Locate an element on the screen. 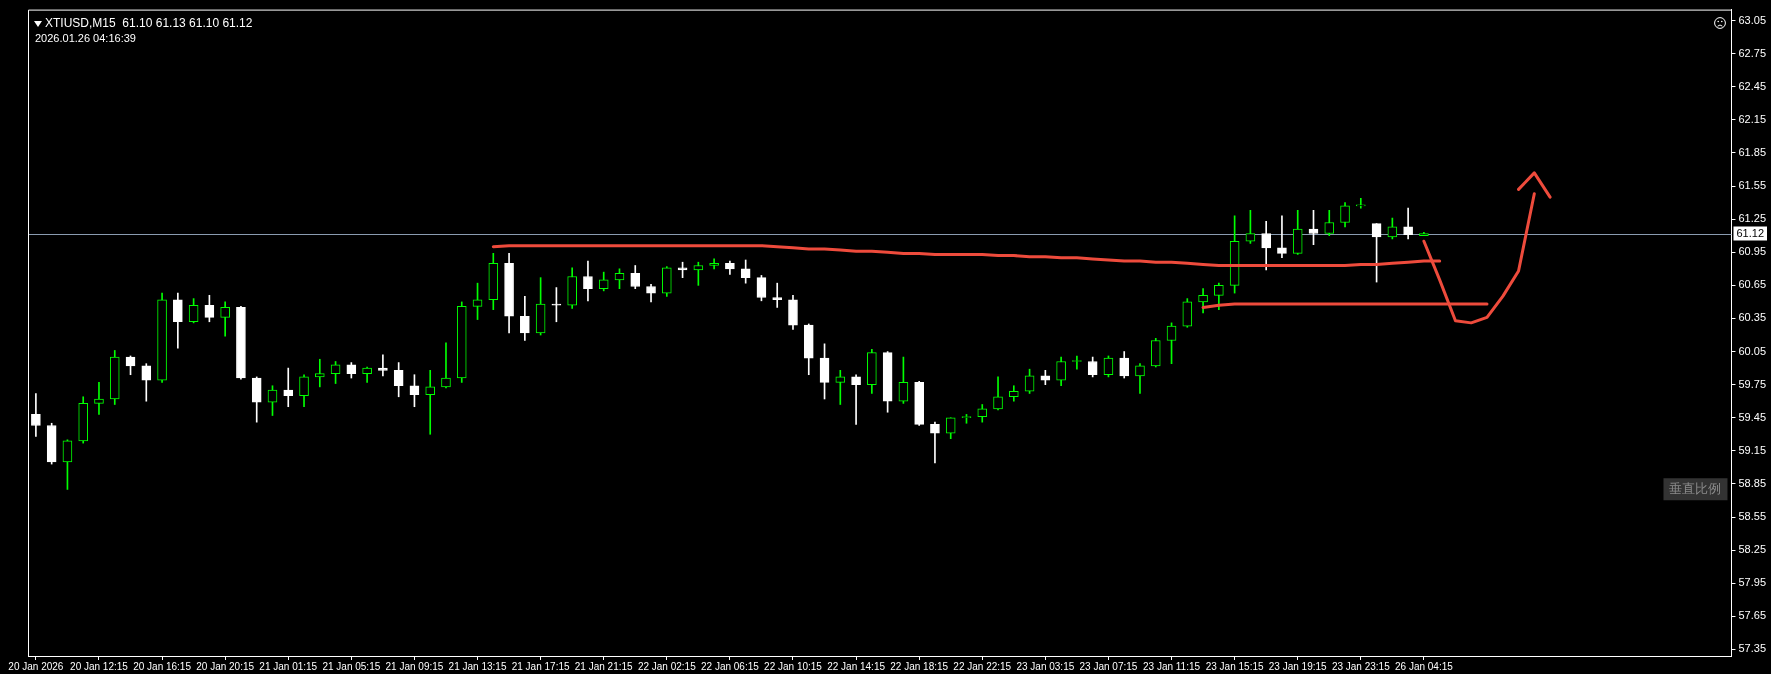  y-tick-label: 60.35 is located at coordinates (1752, 317).